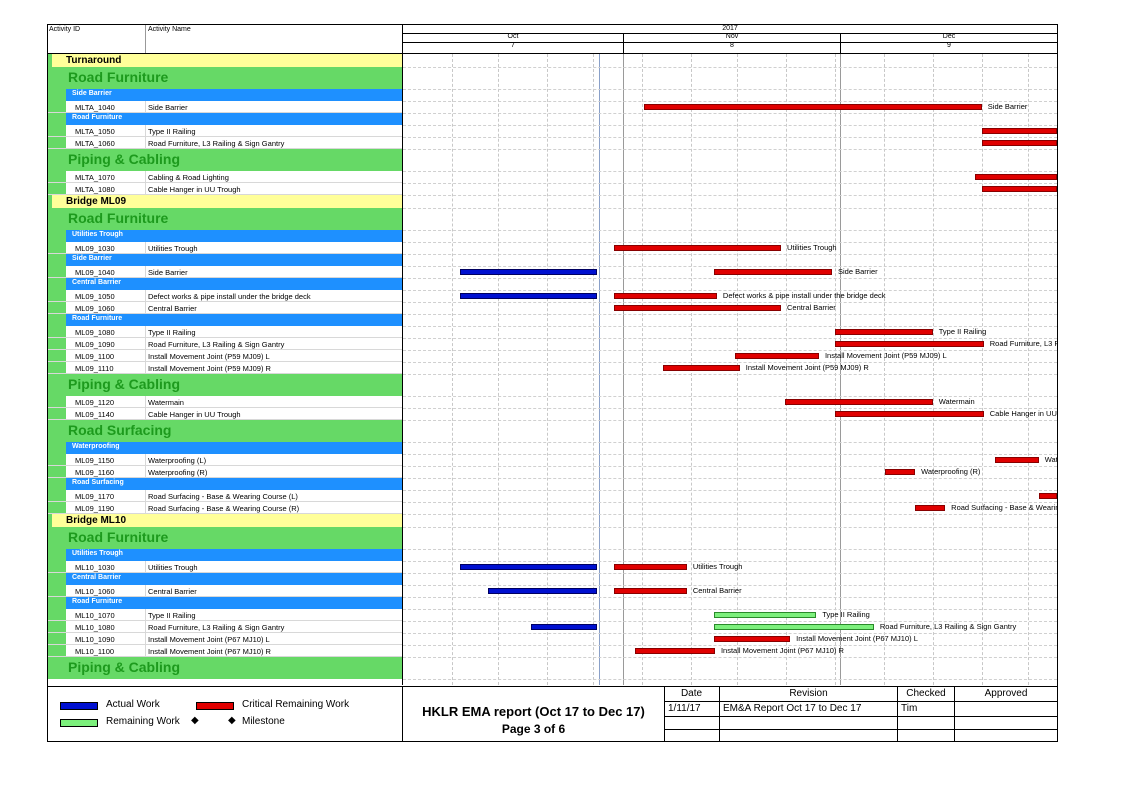  Describe the element at coordinates (225, 236) in the screenshot. I see `group-header: Utilities Trough` at that location.